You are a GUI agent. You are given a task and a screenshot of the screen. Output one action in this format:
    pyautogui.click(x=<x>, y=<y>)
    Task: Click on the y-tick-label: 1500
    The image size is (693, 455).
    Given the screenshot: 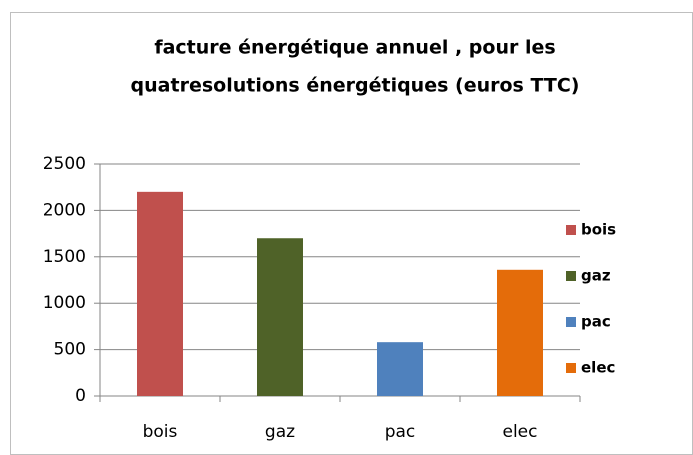 What is the action you would take?
    pyautogui.click(x=64, y=257)
    